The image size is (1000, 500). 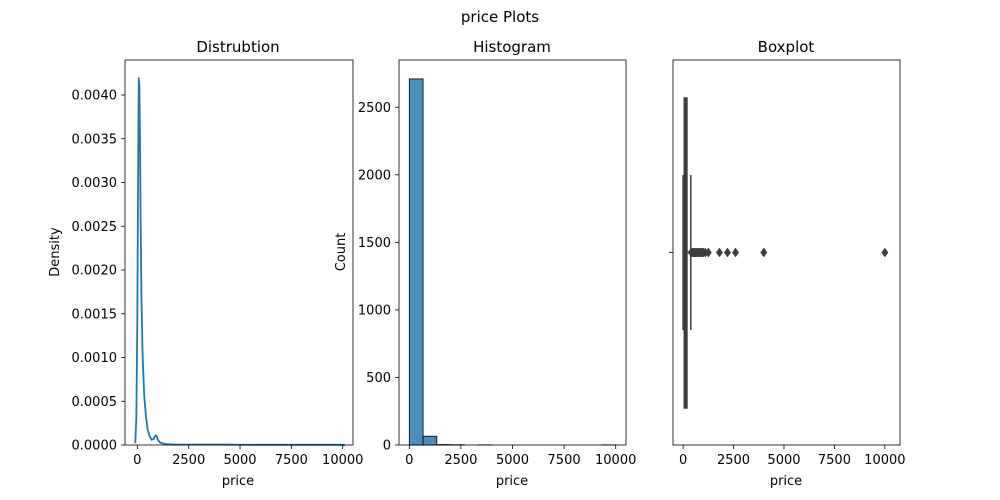 What do you see at coordinates (387, 446) in the screenshot?
I see `histogram-ytick-label: 0` at bounding box center [387, 446].